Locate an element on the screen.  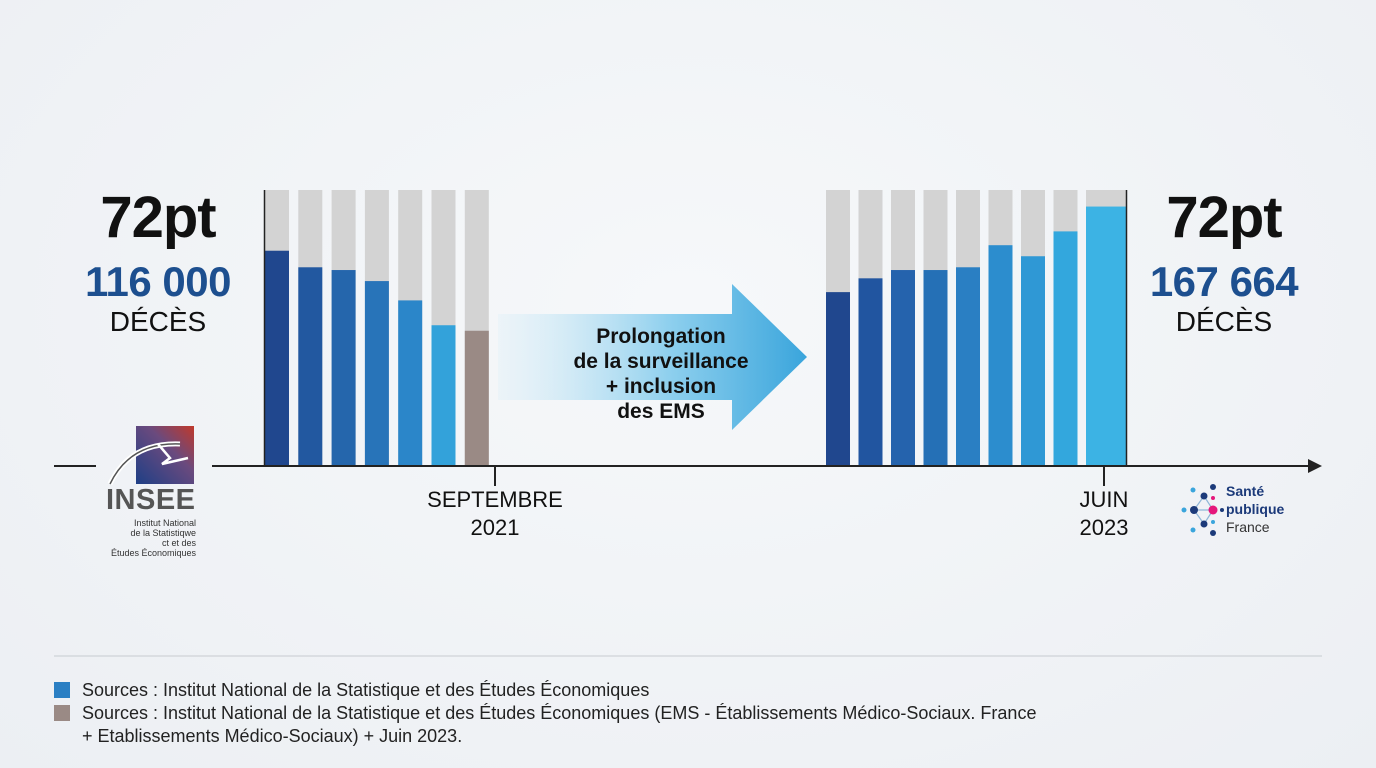
spf-logo: Santé publique France is located at coordinates (1245, 509).